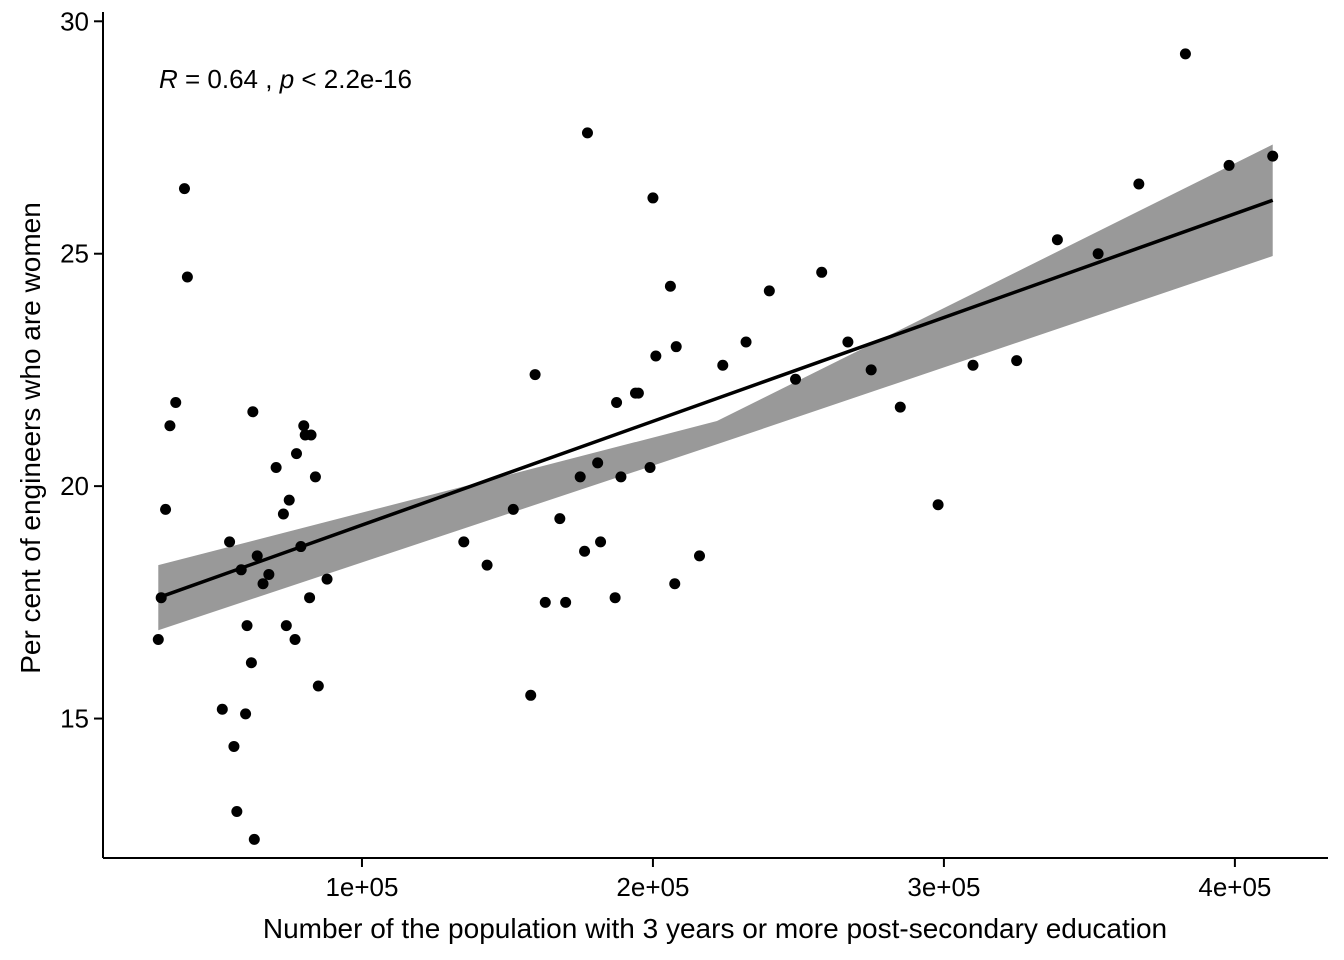 Image resolution: width=1344 pixels, height=960 pixels. I want to click on r-value: = 0.64 ,, so click(229, 79).